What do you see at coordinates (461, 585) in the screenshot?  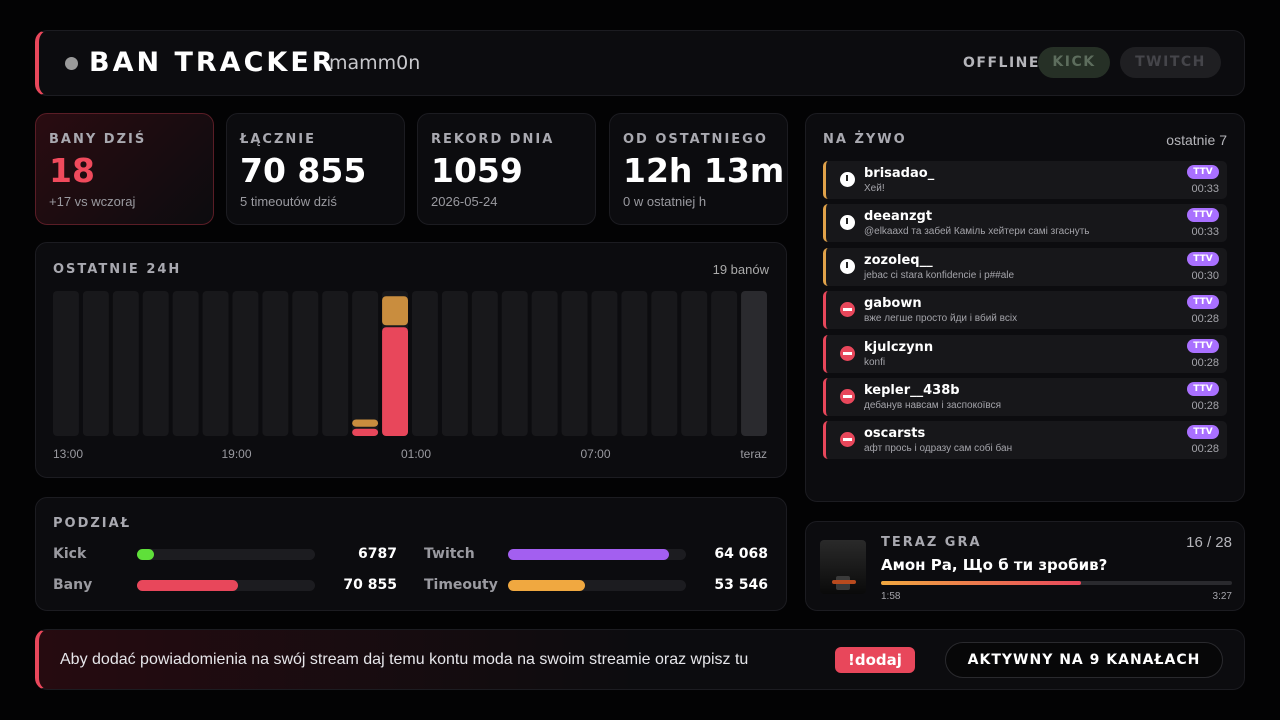 I see `split-name: Timeouty` at bounding box center [461, 585].